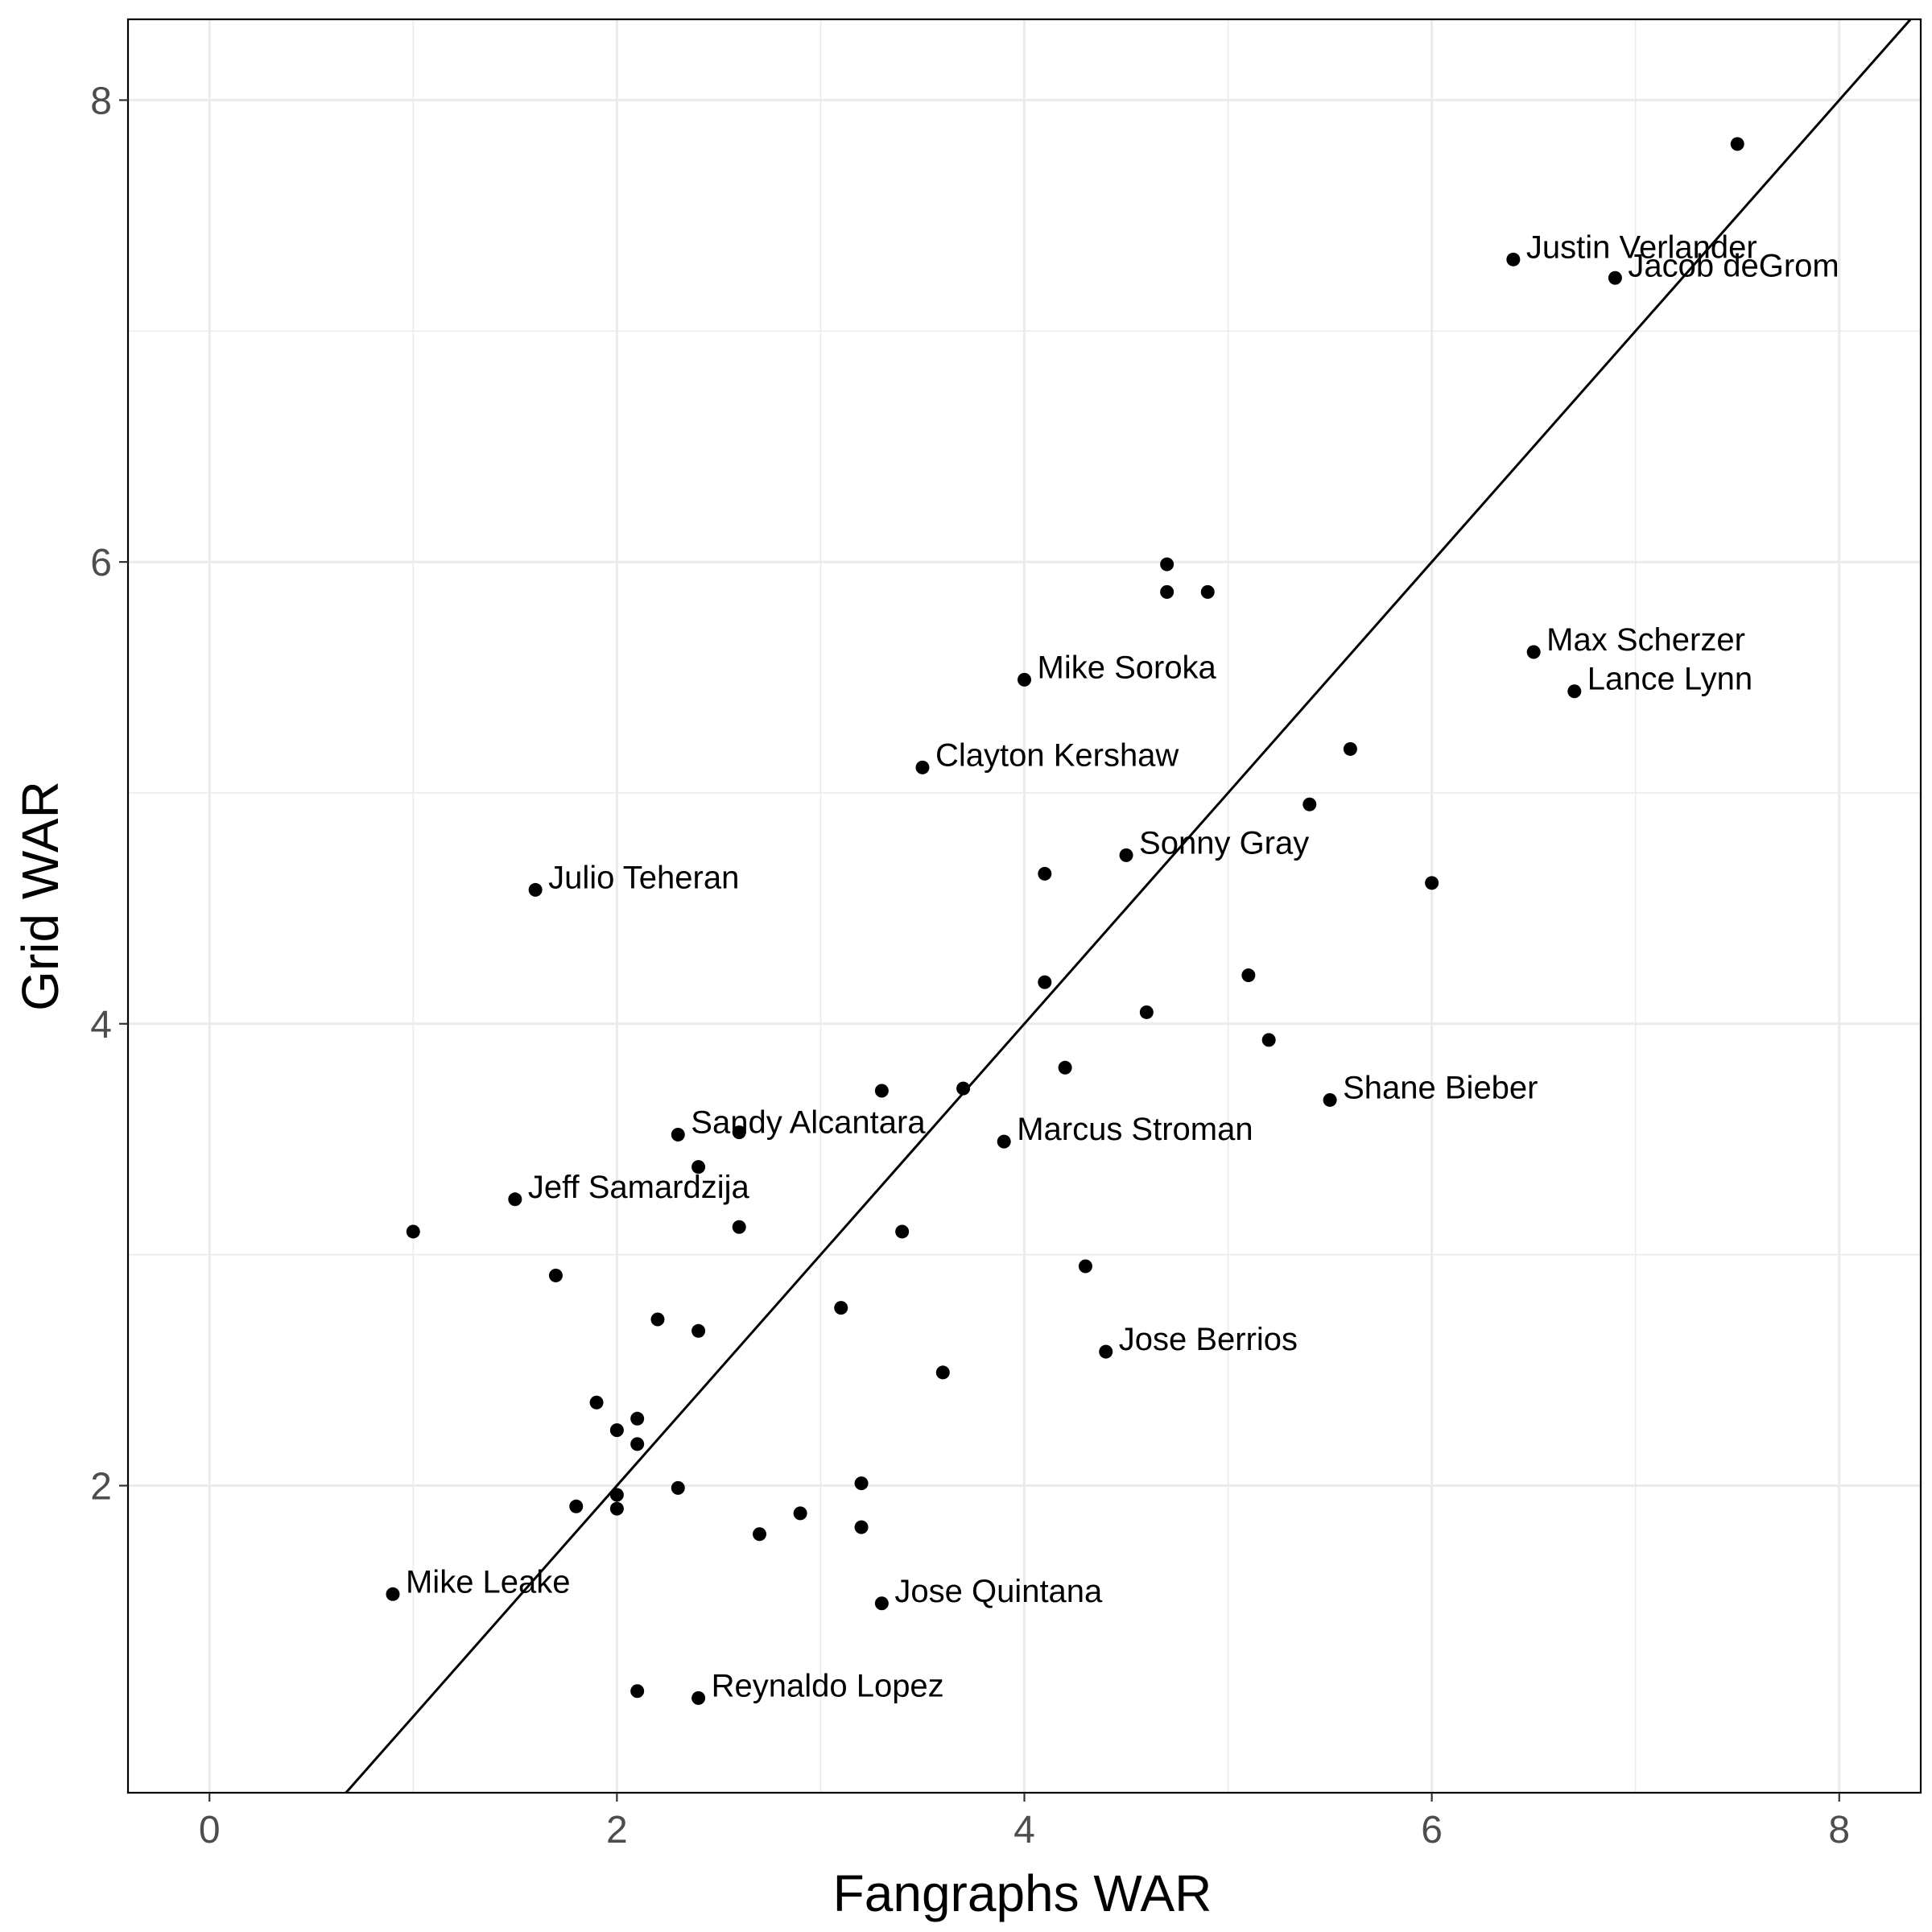 This screenshot has height=1932, width=1932. What do you see at coordinates (1127, 667) in the screenshot?
I see `point-label: Mike Soroka` at bounding box center [1127, 667].